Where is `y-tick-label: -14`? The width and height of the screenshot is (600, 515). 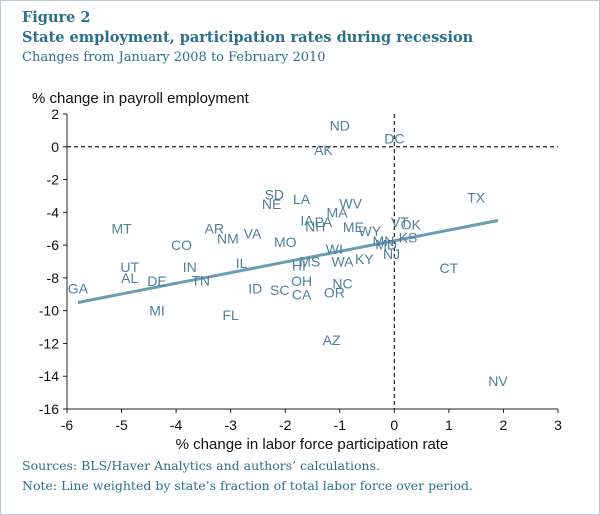 y-tick-label: -14 is located at coordinates (49, 376).